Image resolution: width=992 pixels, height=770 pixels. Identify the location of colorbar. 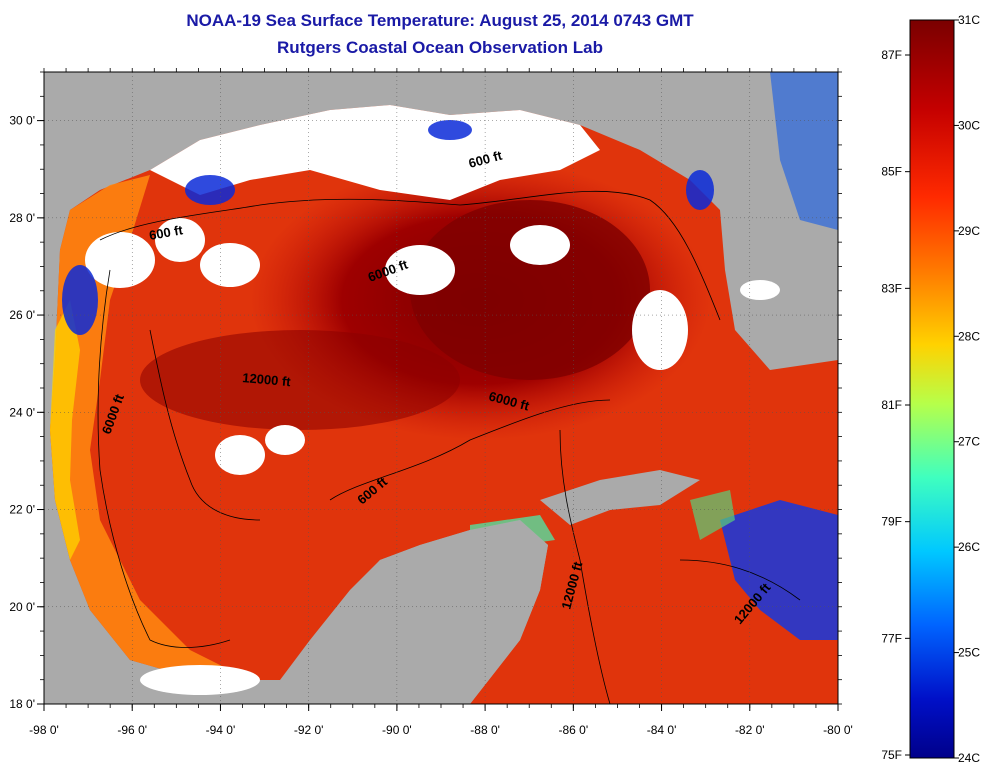
(932, 389).